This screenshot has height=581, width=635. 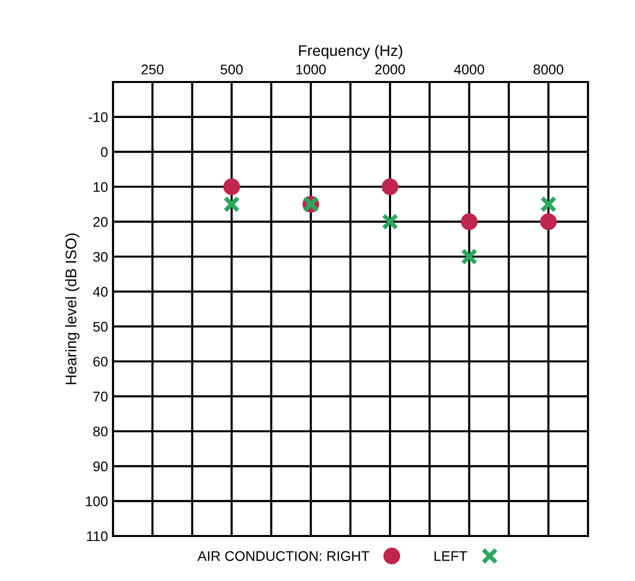 What do you see at coordinates (100, 257) in the screenshot?
I see `y-tick-label: 30` at bounding box center [100, 257].